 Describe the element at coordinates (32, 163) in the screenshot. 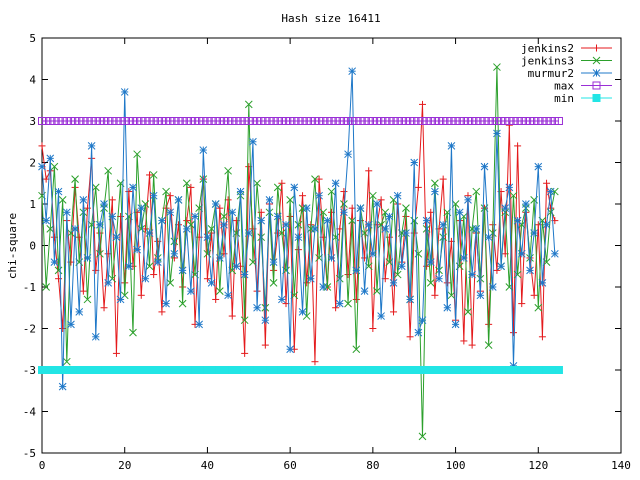

I see `y-tick-label: 2` at that location.